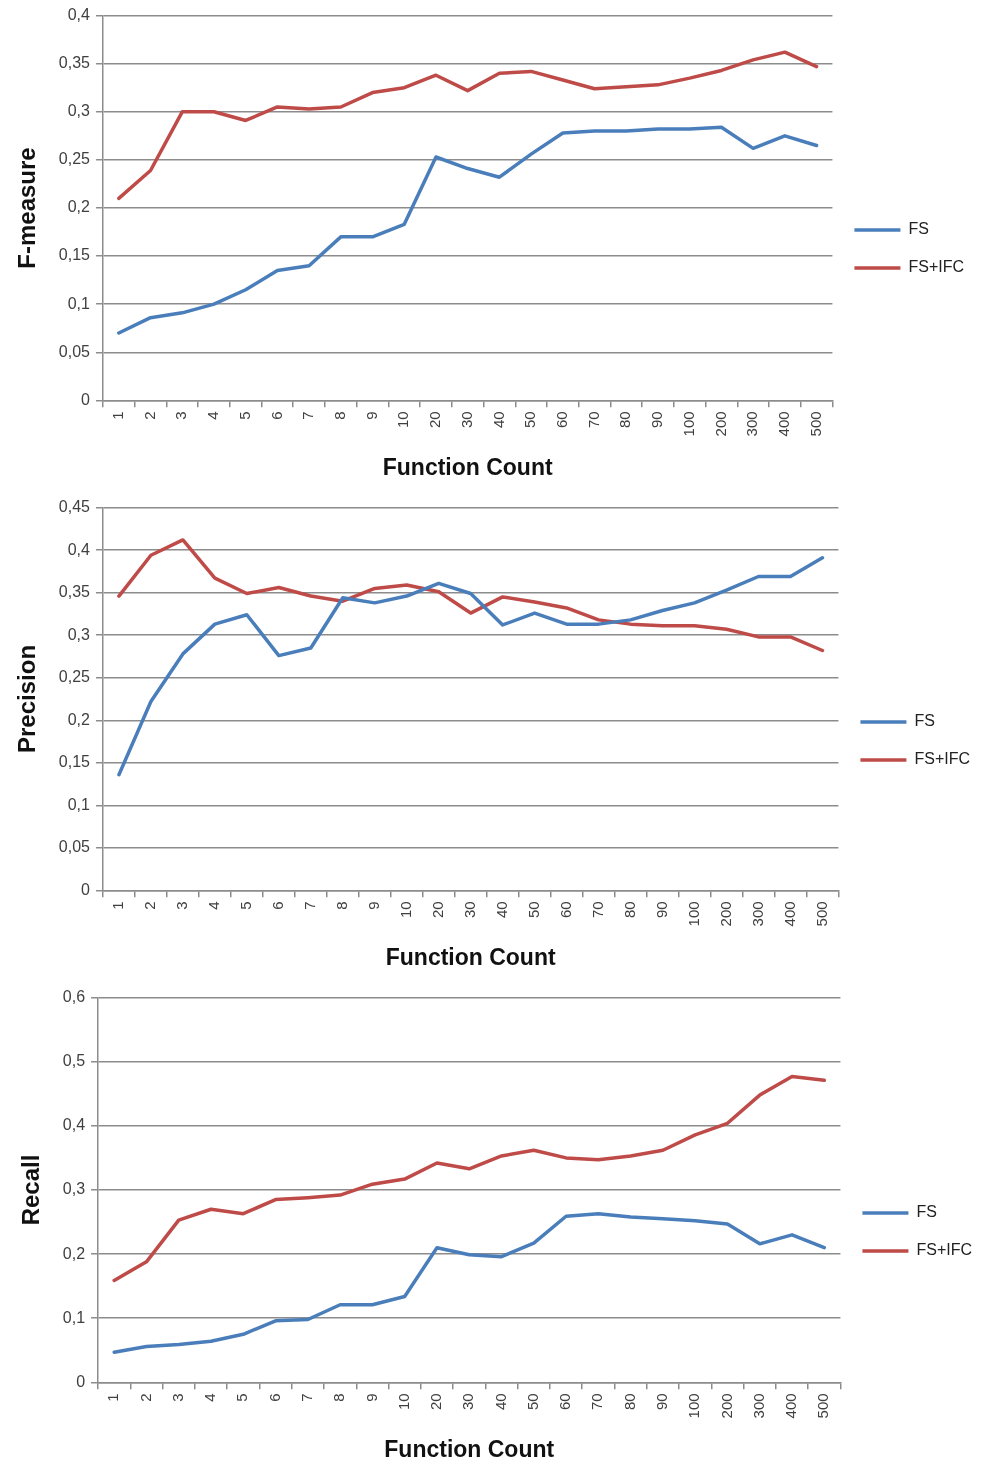  Describe the element at coordinates (74, 997) in the screenshot. I see `y-tick-label: 0,6` at that location.